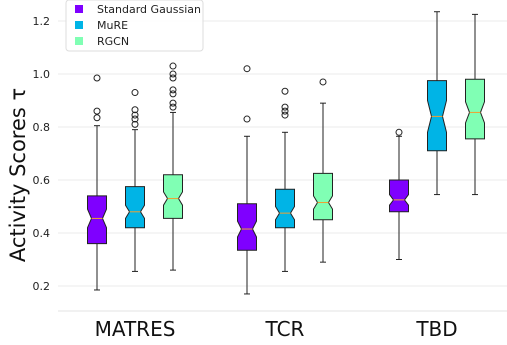  Describe the element at coordinates (112, 25) in the screenshot. I see `legend-label: MuRE` at that location.